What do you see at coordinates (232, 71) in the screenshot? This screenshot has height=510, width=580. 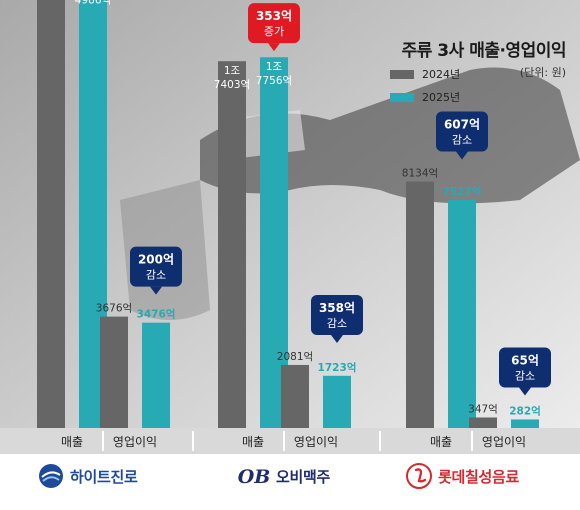 I see `value-label-2024-2-0: 1조` at bounding box center [232, 71].